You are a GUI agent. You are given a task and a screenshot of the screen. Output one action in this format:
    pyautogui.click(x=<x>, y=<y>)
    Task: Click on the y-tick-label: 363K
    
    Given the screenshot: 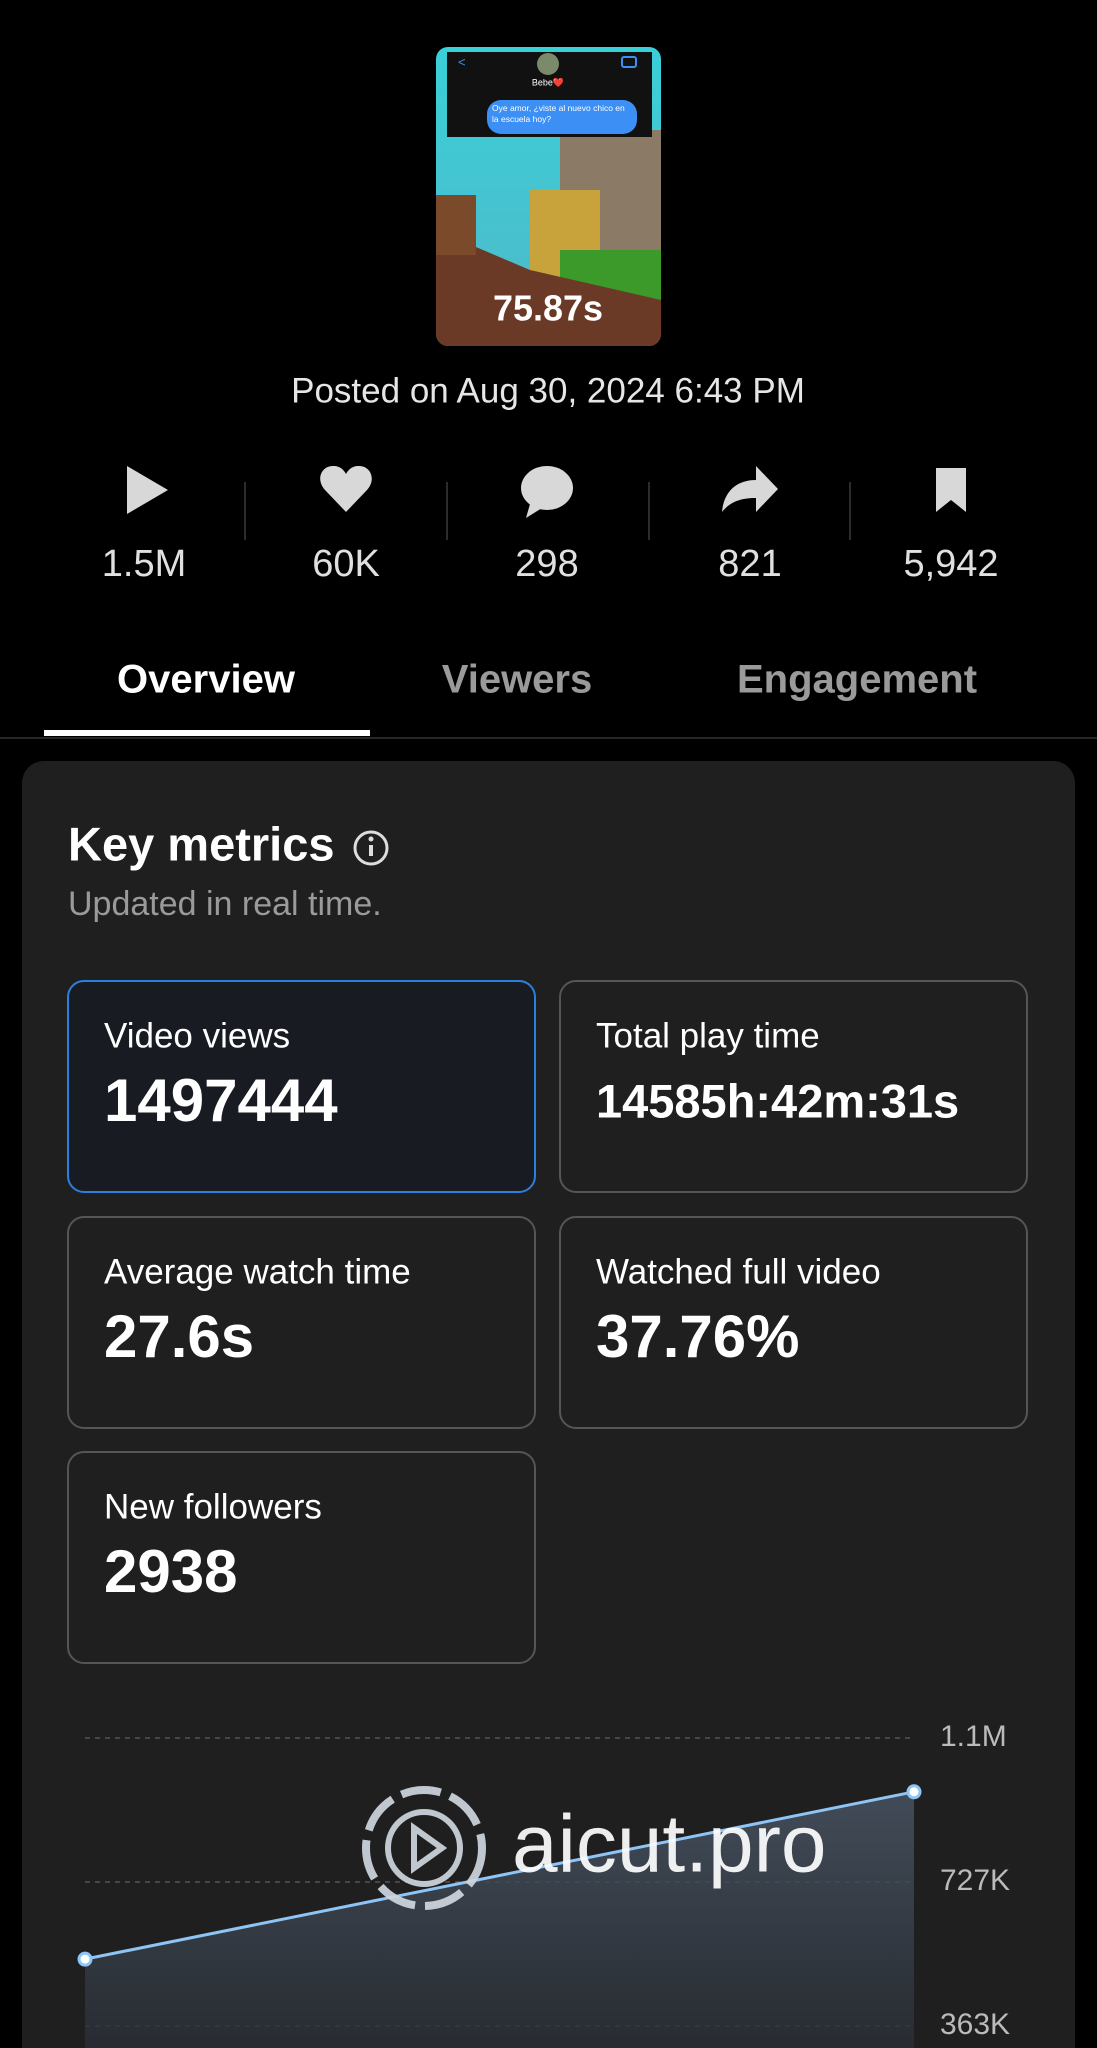 What is the action you would take?
    pyautogui.click(x=975, y=2024)
    